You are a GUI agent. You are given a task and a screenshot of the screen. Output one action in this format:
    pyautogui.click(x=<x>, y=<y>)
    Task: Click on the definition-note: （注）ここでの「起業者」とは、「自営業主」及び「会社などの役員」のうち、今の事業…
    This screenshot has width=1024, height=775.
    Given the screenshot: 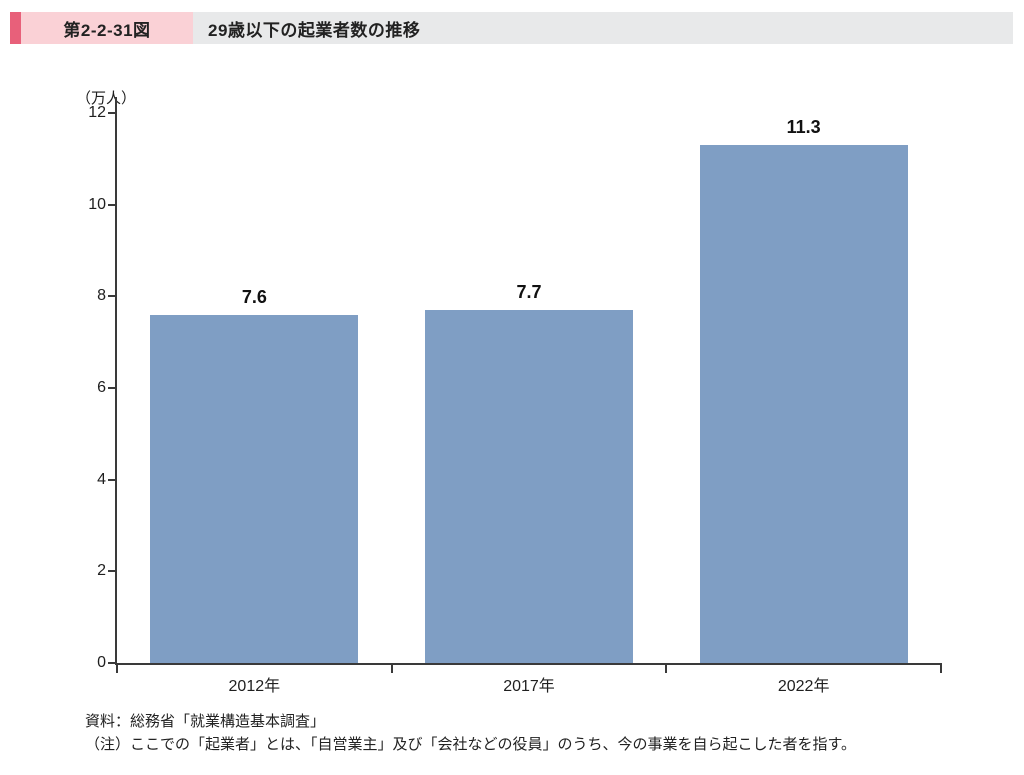 What is the action you would take?
    pyautogui.click(x=471, y=744)
    